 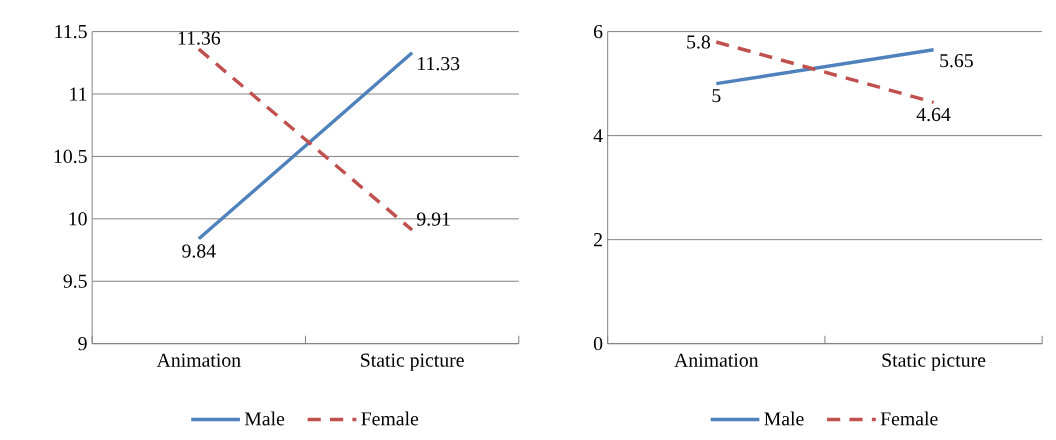 I want to click on data-label: 11.36, so click(x=199, y=38).